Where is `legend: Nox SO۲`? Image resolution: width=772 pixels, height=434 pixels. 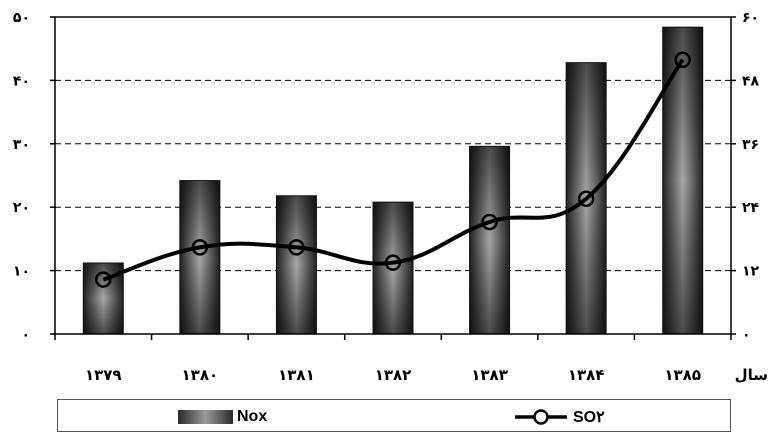
legend: Nox SO۲ is located at coordinates (394, 415).